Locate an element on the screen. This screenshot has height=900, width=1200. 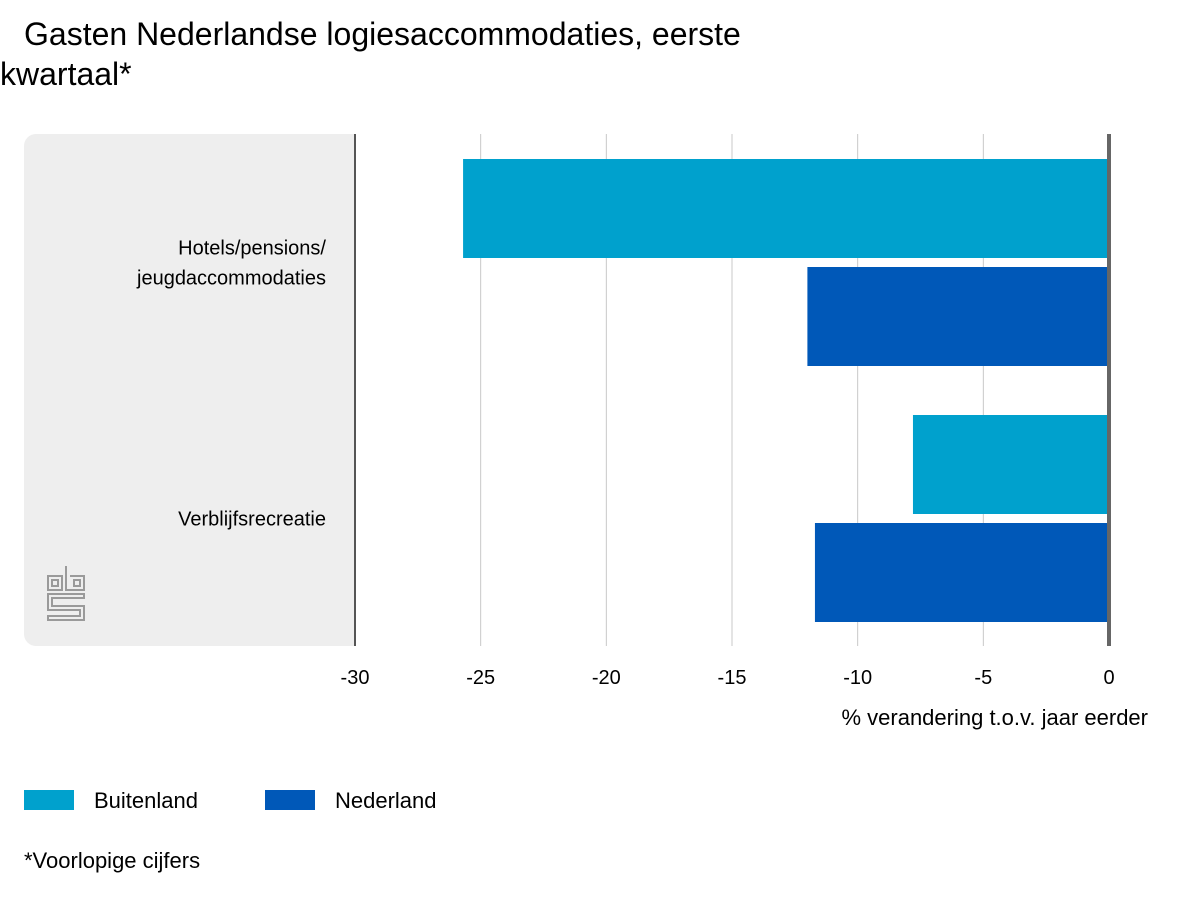
legend-swatch-buitenland is located at coordinates (49, 800).